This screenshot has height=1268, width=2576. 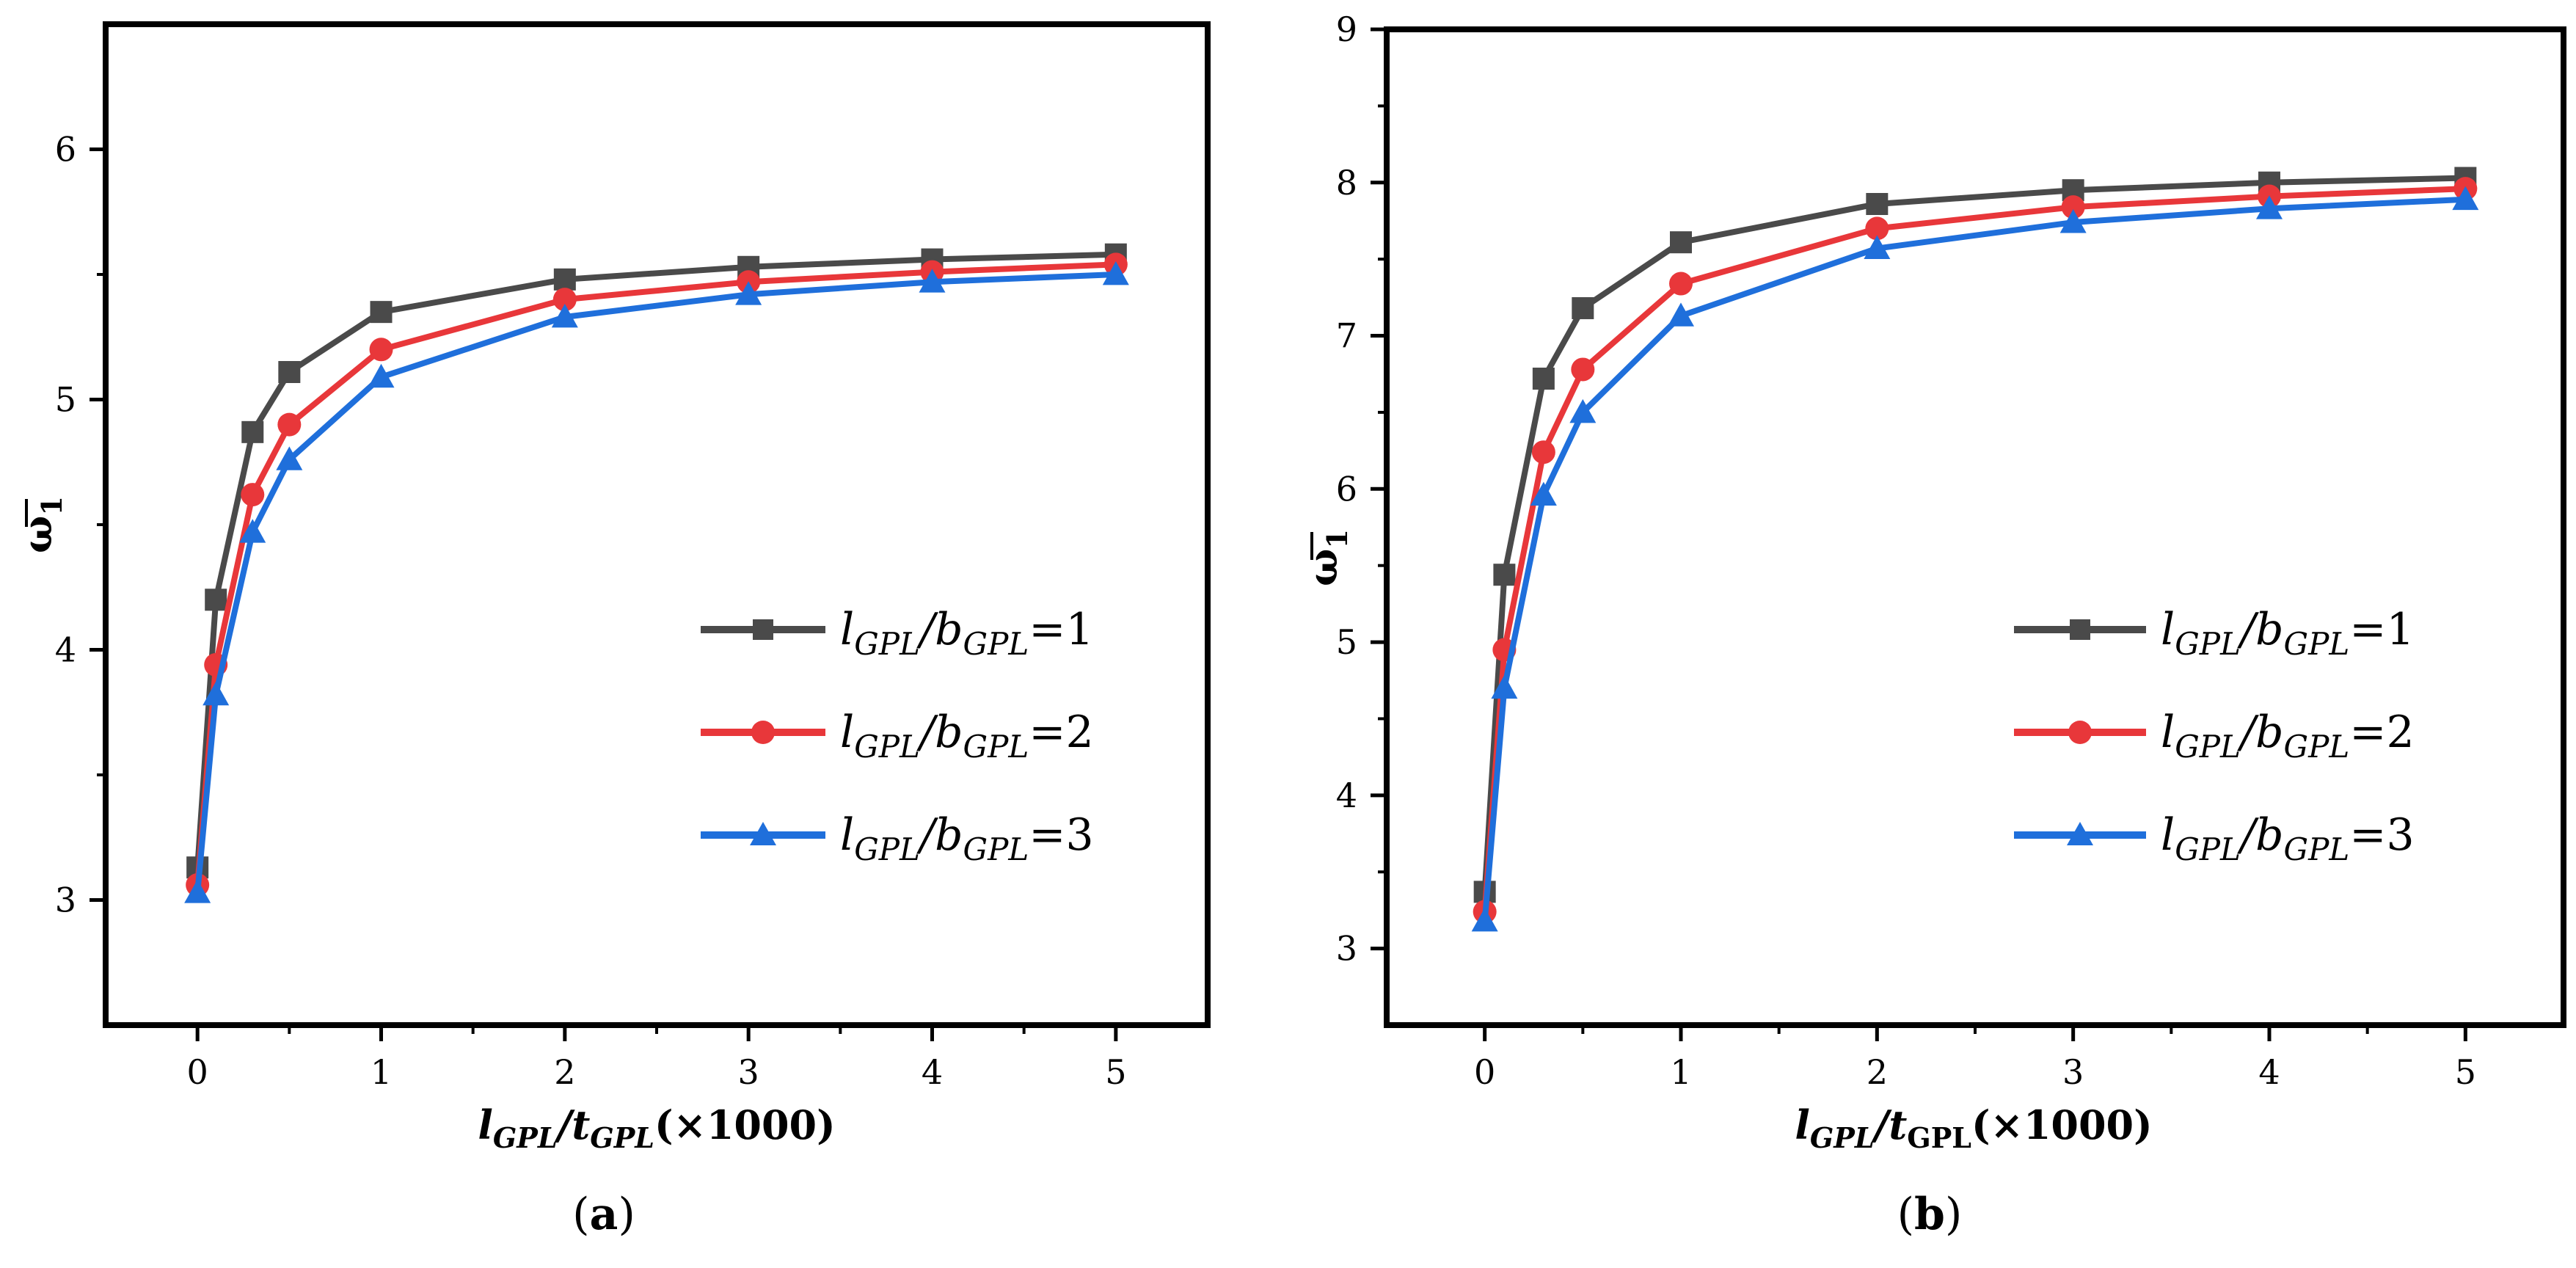 I want to click on y-tick-label-b: 4, so click(x=1347, y=795).